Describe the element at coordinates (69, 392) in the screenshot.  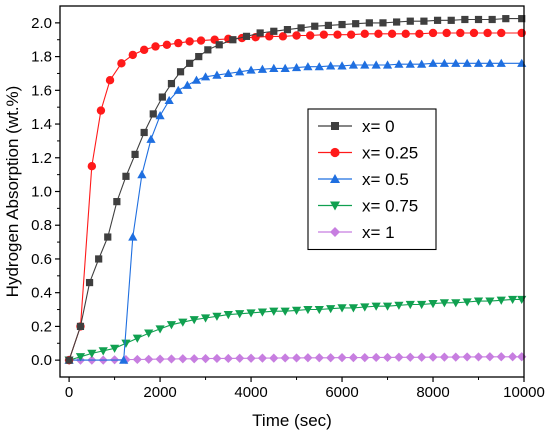
I see `x-tick-label: 0` at that location.